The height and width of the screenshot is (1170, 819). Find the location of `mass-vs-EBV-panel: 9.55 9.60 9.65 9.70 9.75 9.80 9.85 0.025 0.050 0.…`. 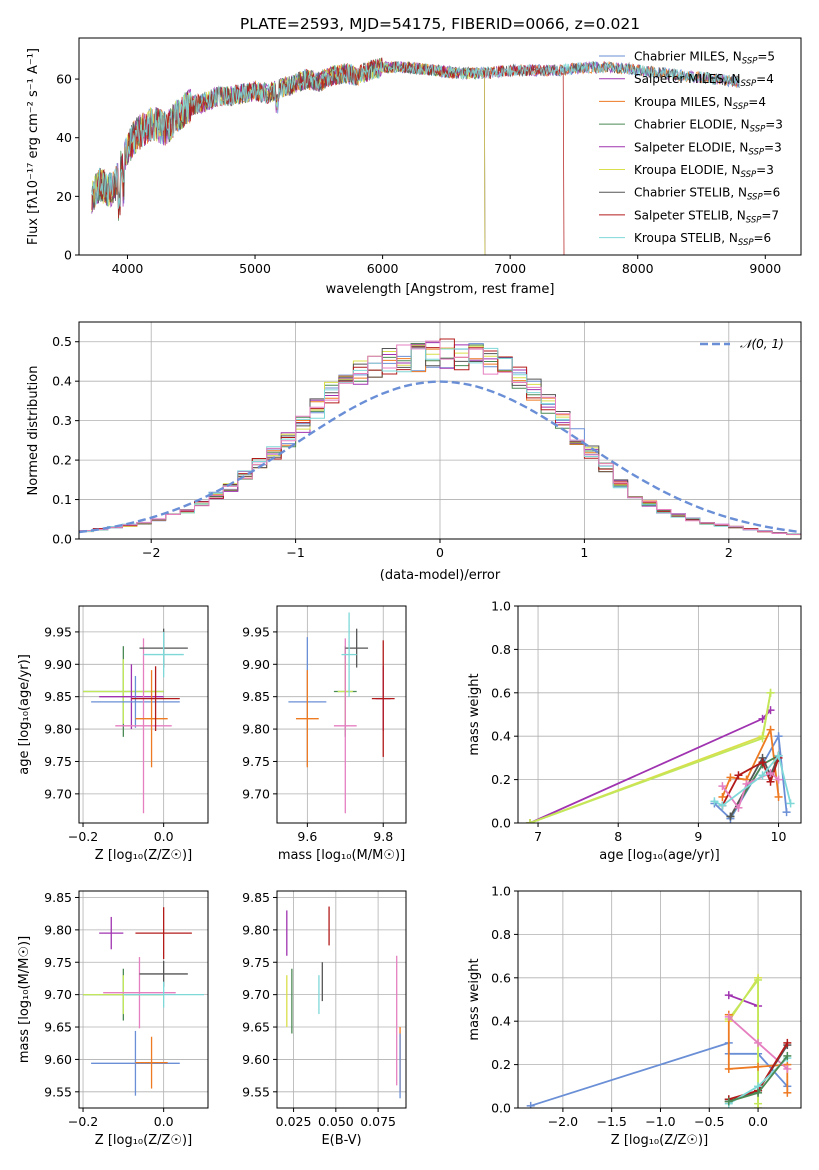

mass-vs-EBV-panel: 9.55 9.60 9.65 9.70 9.75 9.80 9.85 0.025 0.050 0.… is located at coordinates (324, 1019).